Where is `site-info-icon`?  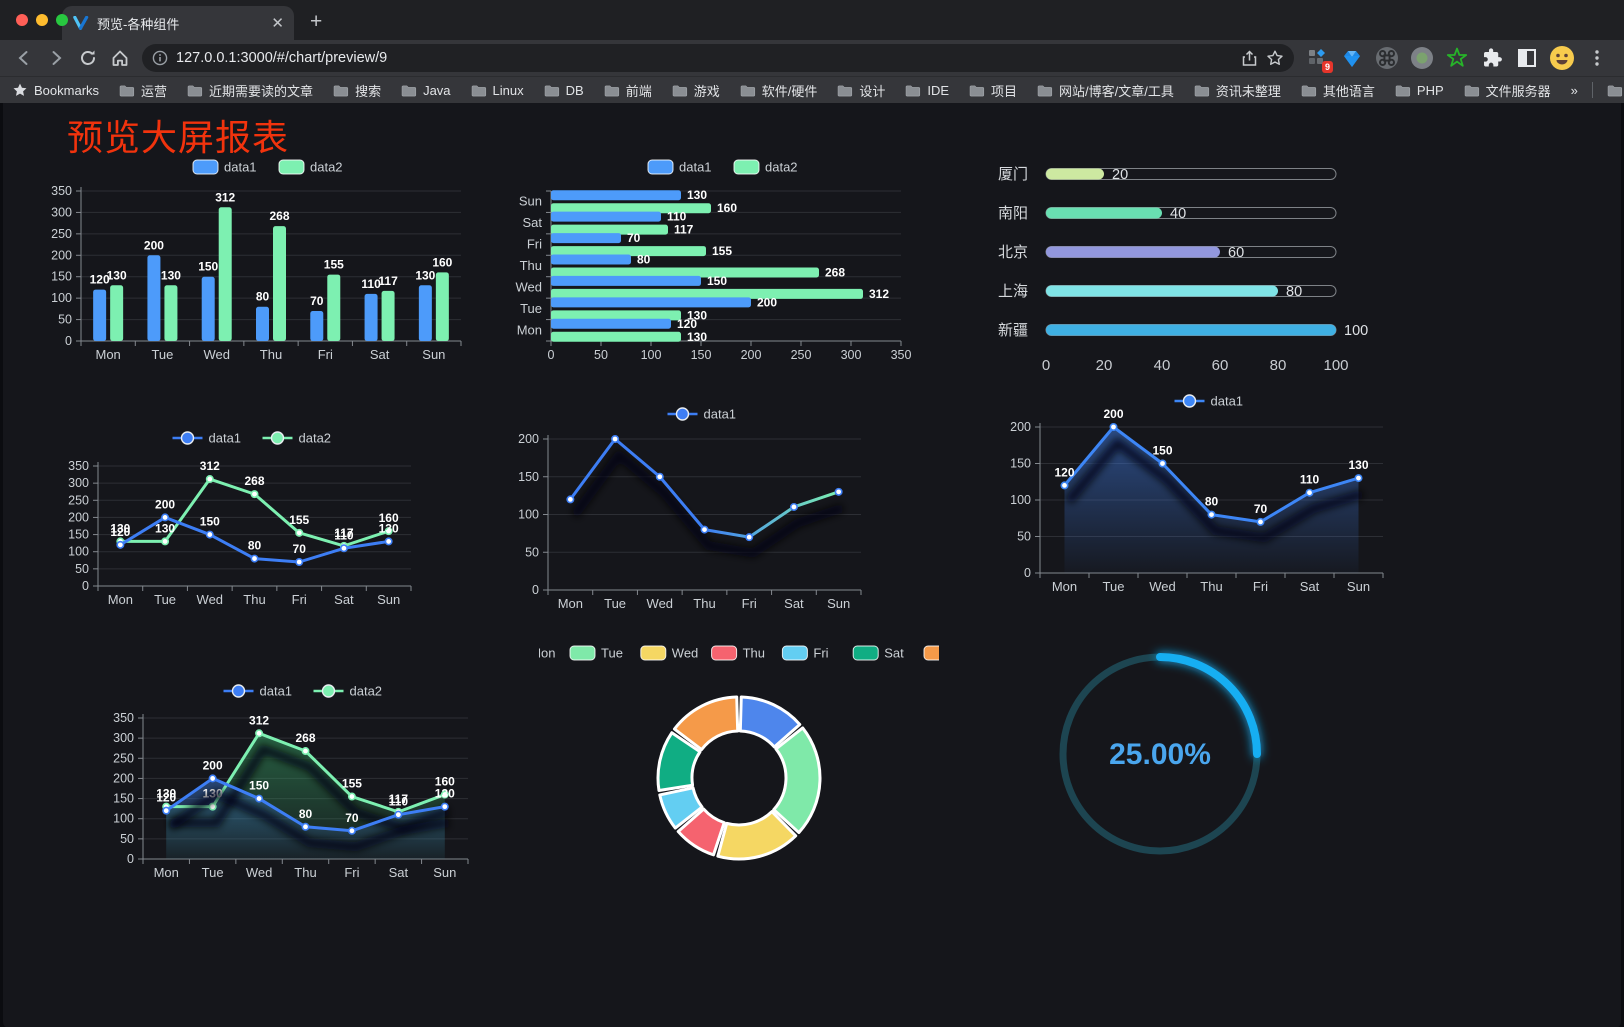 site-info-icon is located at coordinates (160, 58).